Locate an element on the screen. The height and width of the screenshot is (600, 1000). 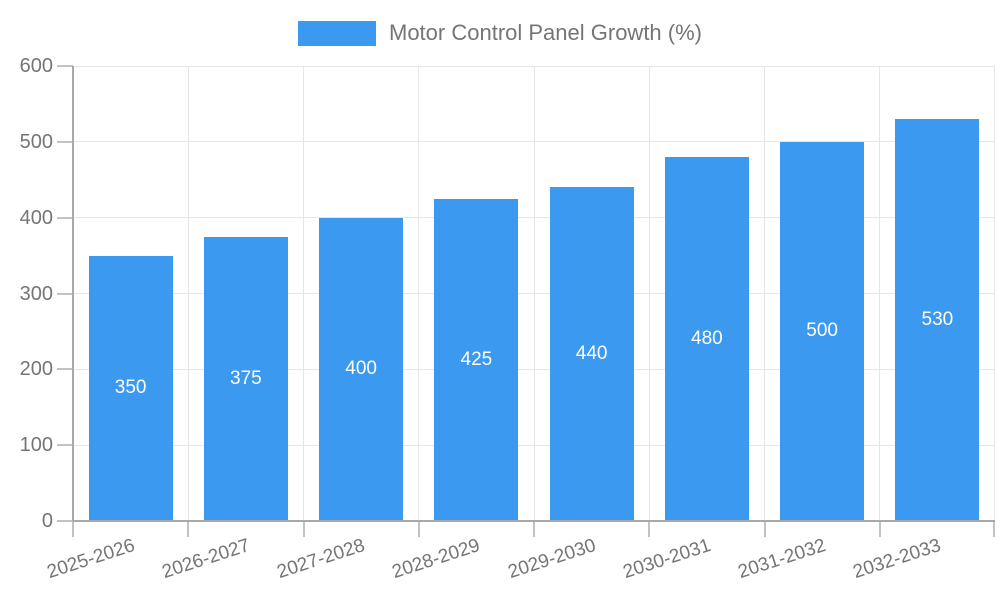
bar-value-label: 500 is located at coordinates (822, 331).